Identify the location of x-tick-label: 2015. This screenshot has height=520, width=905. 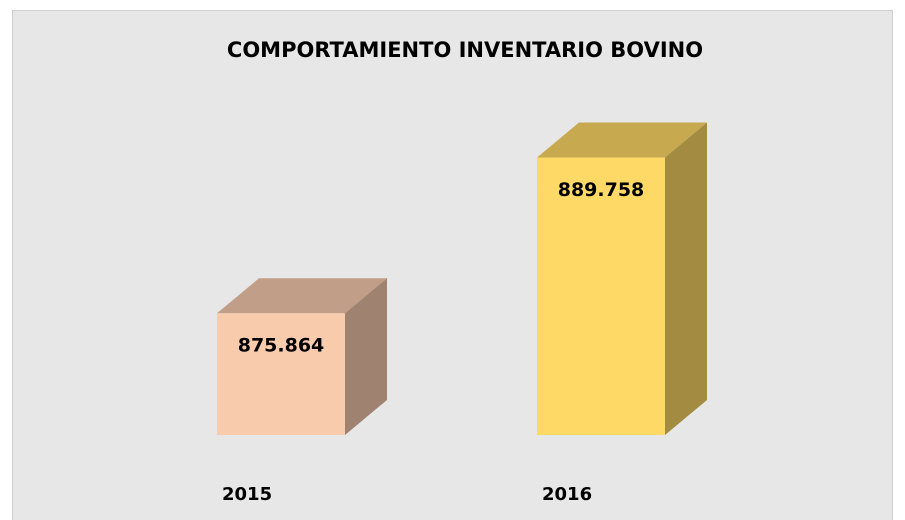
(247, 494).